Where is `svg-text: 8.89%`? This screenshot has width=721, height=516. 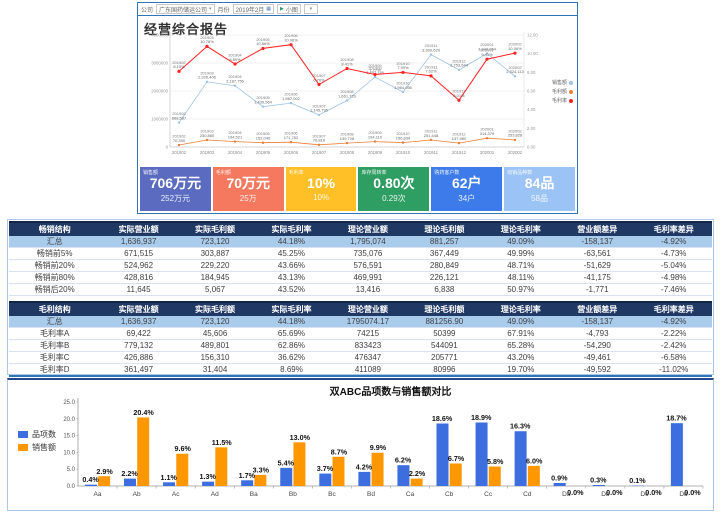 svg-text: 8.89% is located at coordinates (235, 59).